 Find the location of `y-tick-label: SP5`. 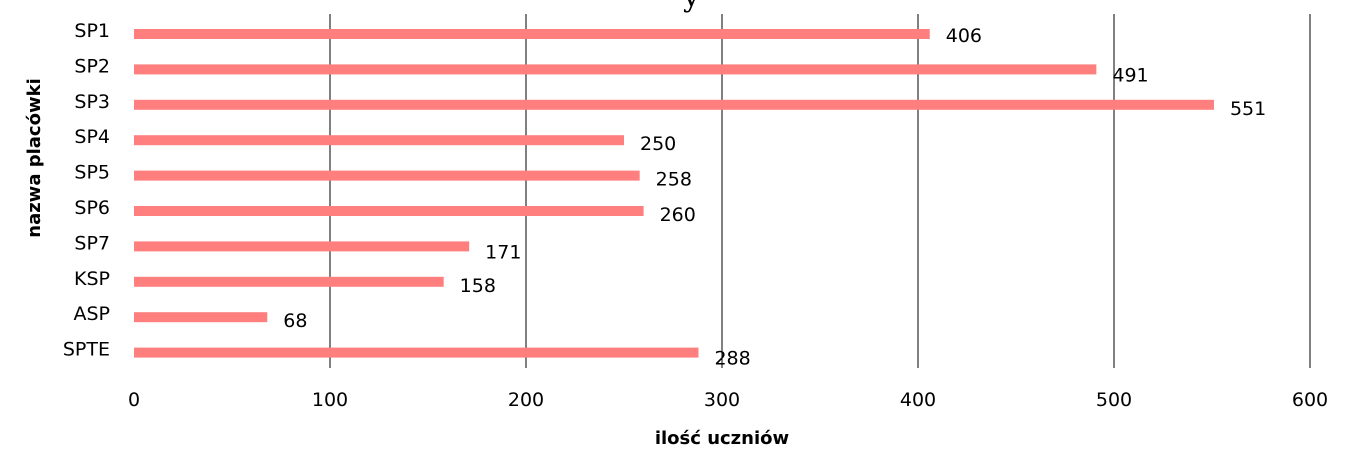

y-tick-label: SP5 is located at coordinates (92, 173).